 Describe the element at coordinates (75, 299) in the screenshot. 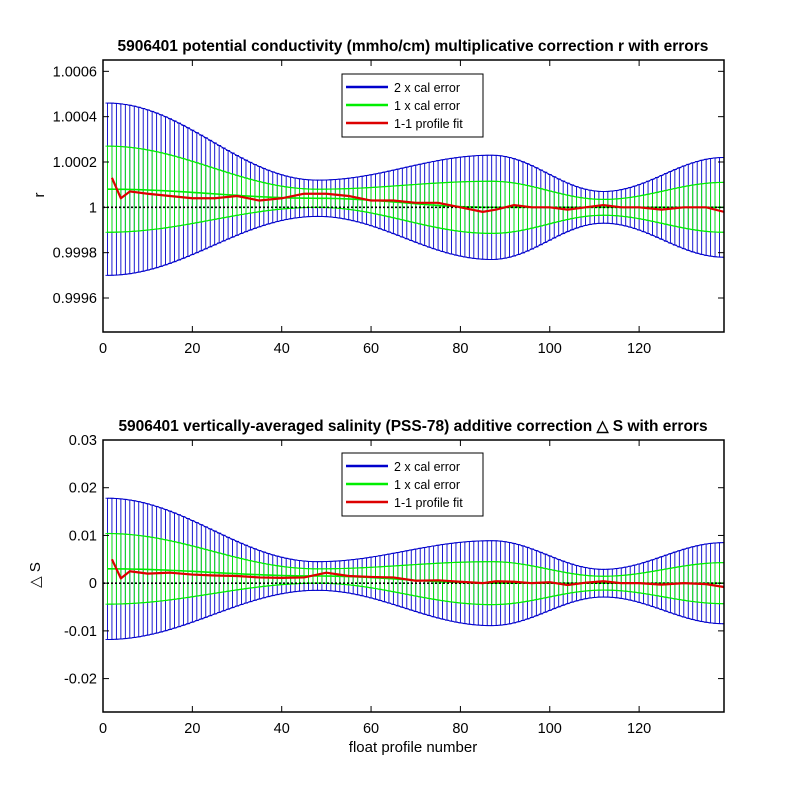

I see `y-tick-label: 0.9996` at that location.